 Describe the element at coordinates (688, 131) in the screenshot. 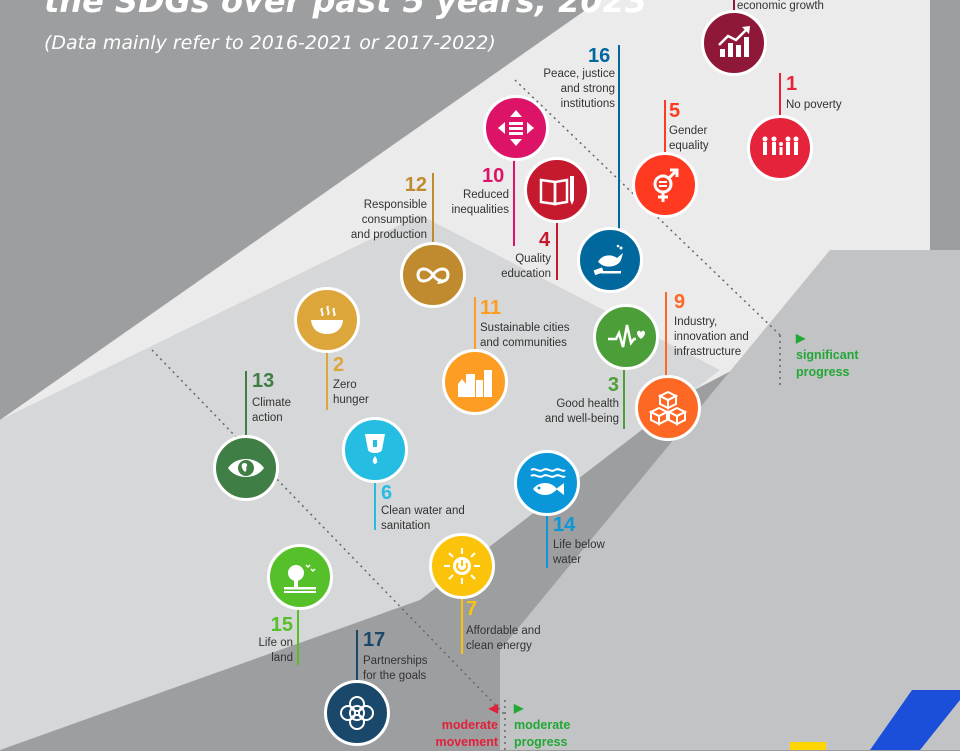

I see `goal-label-line: Gender` at that location.